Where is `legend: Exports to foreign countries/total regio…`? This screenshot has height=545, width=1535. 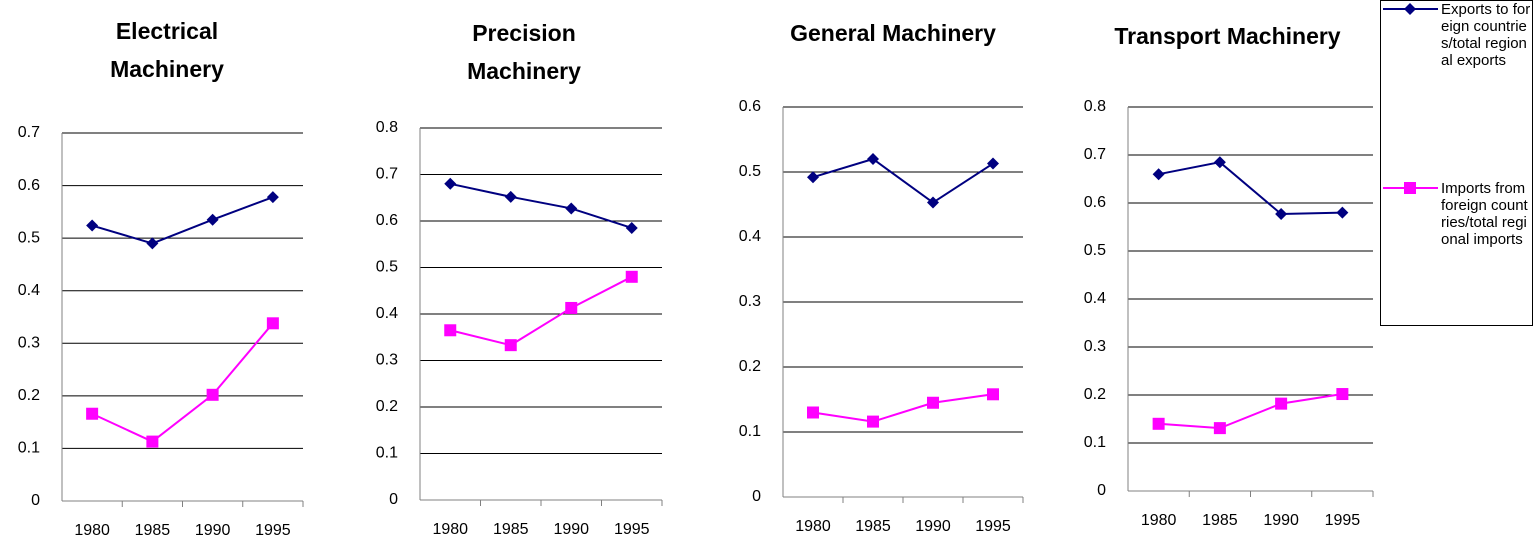
legend: Exports to foreign countries/total regio… is located at coordinates (1456, 163).